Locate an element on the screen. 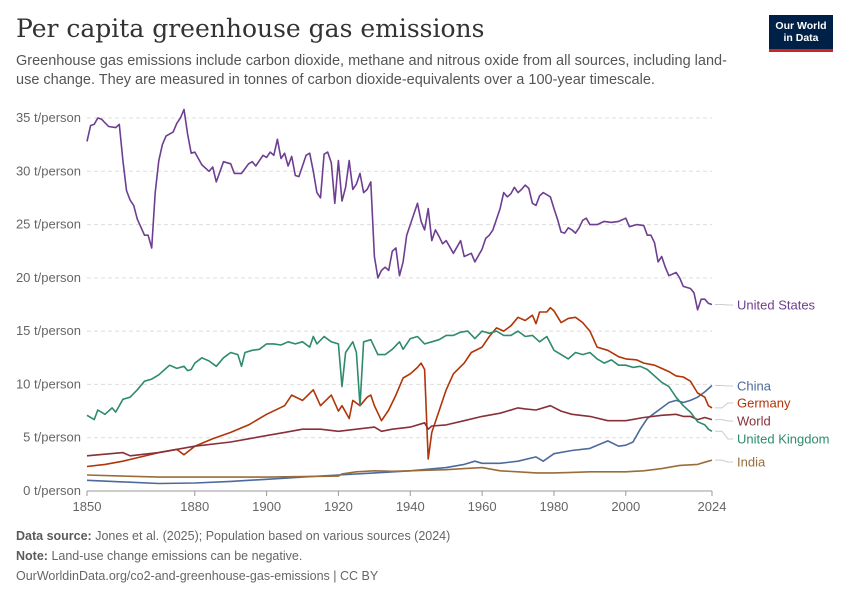  source-label: Data source: is located at coordinates (54, 536).